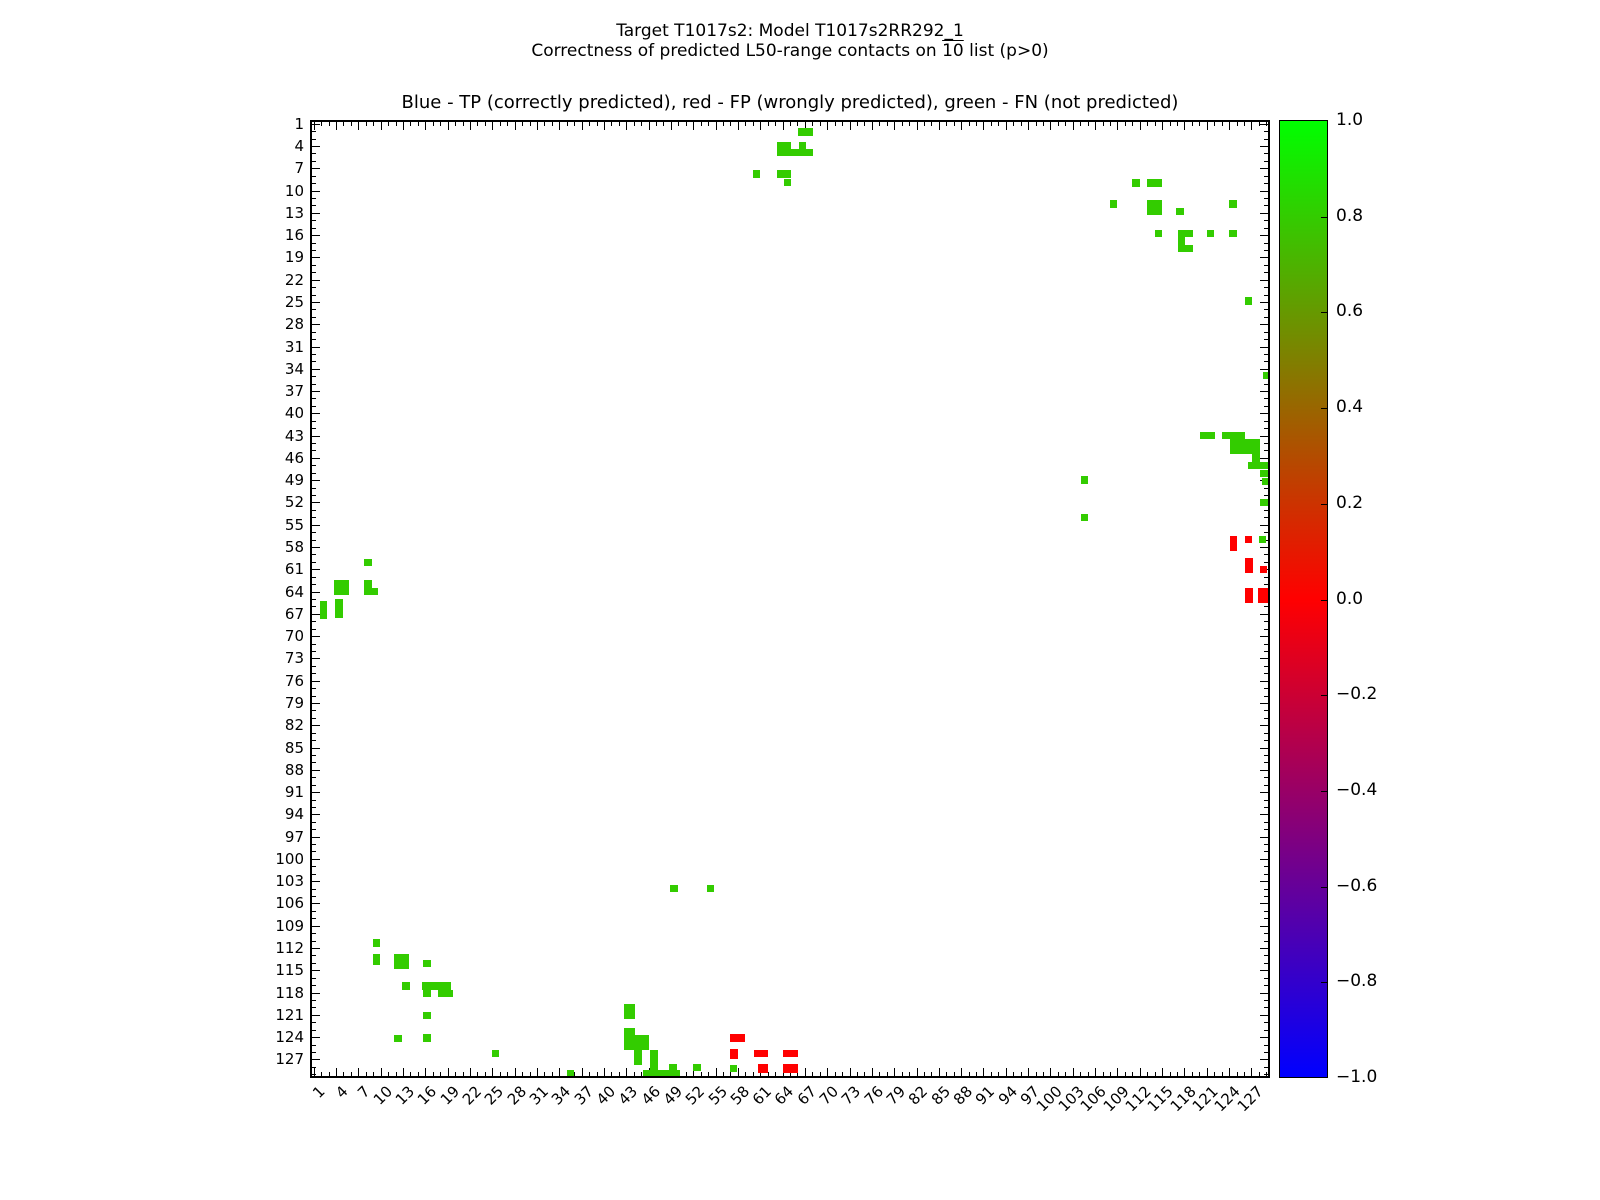 The width and height of the screenshot is (1600, 1200). I want to click on y-tick-label: 103, so click(289, 881).